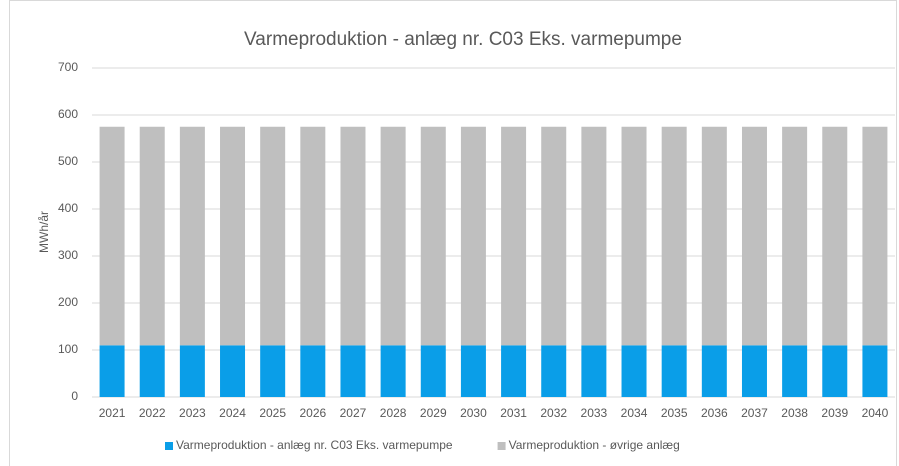 This screenshot has width=899, height=466. What do you see at coordinates (594, 413) in the screenshot?
I see `x-tick-label: 2033` at bounding box center [594, 413].